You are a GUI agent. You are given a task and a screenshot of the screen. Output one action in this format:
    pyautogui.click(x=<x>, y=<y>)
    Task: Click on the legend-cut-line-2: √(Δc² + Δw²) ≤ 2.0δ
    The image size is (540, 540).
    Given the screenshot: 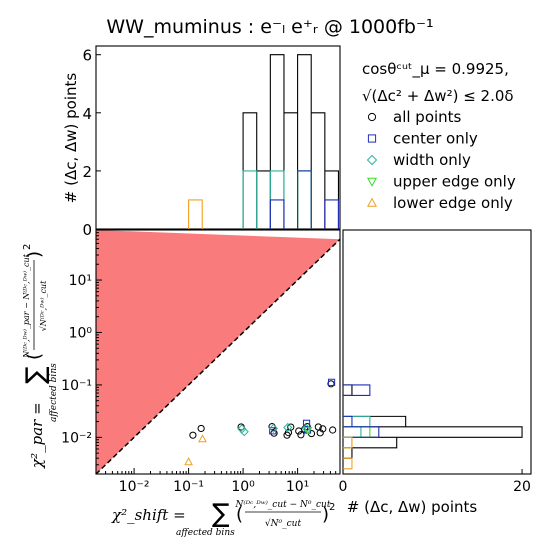 What is the action you would take?
    pyautogui.click(x=438, y=96)
    